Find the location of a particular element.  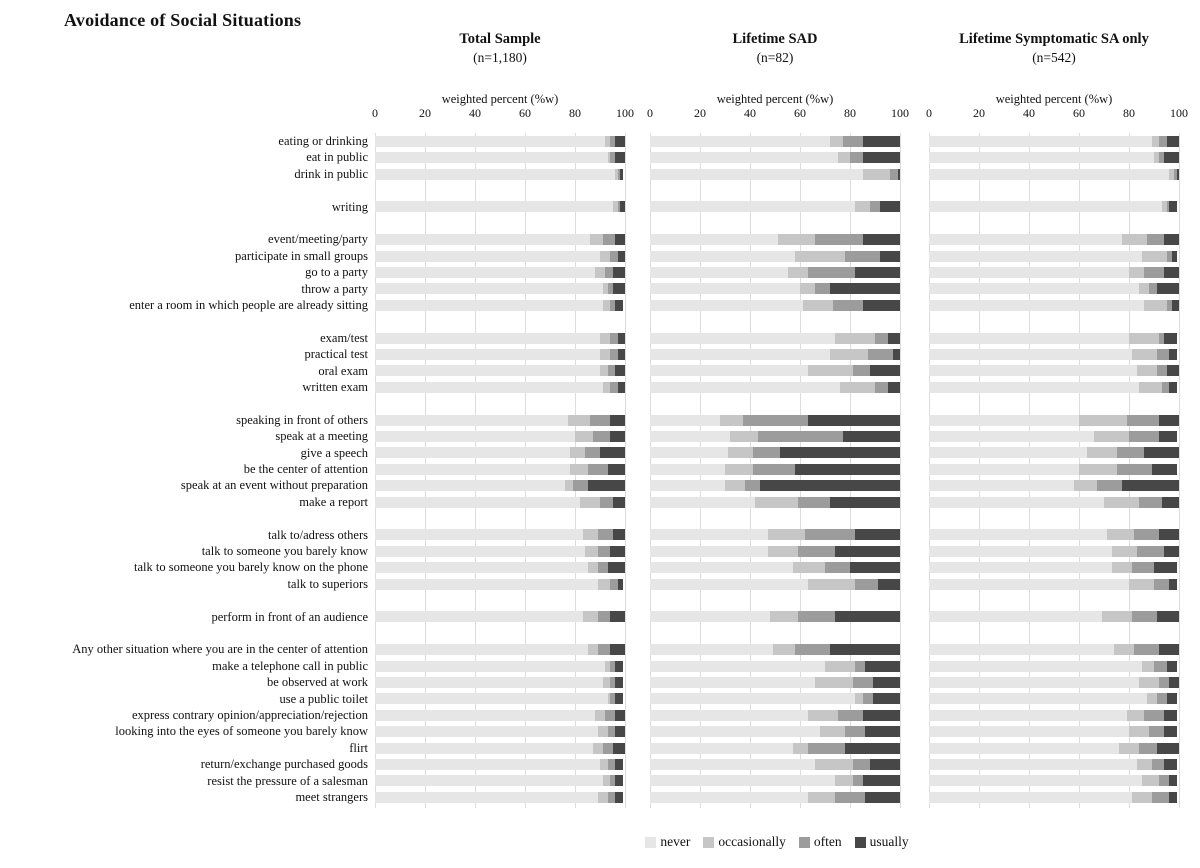

legend-label: often is located at coordinates (827, 841).